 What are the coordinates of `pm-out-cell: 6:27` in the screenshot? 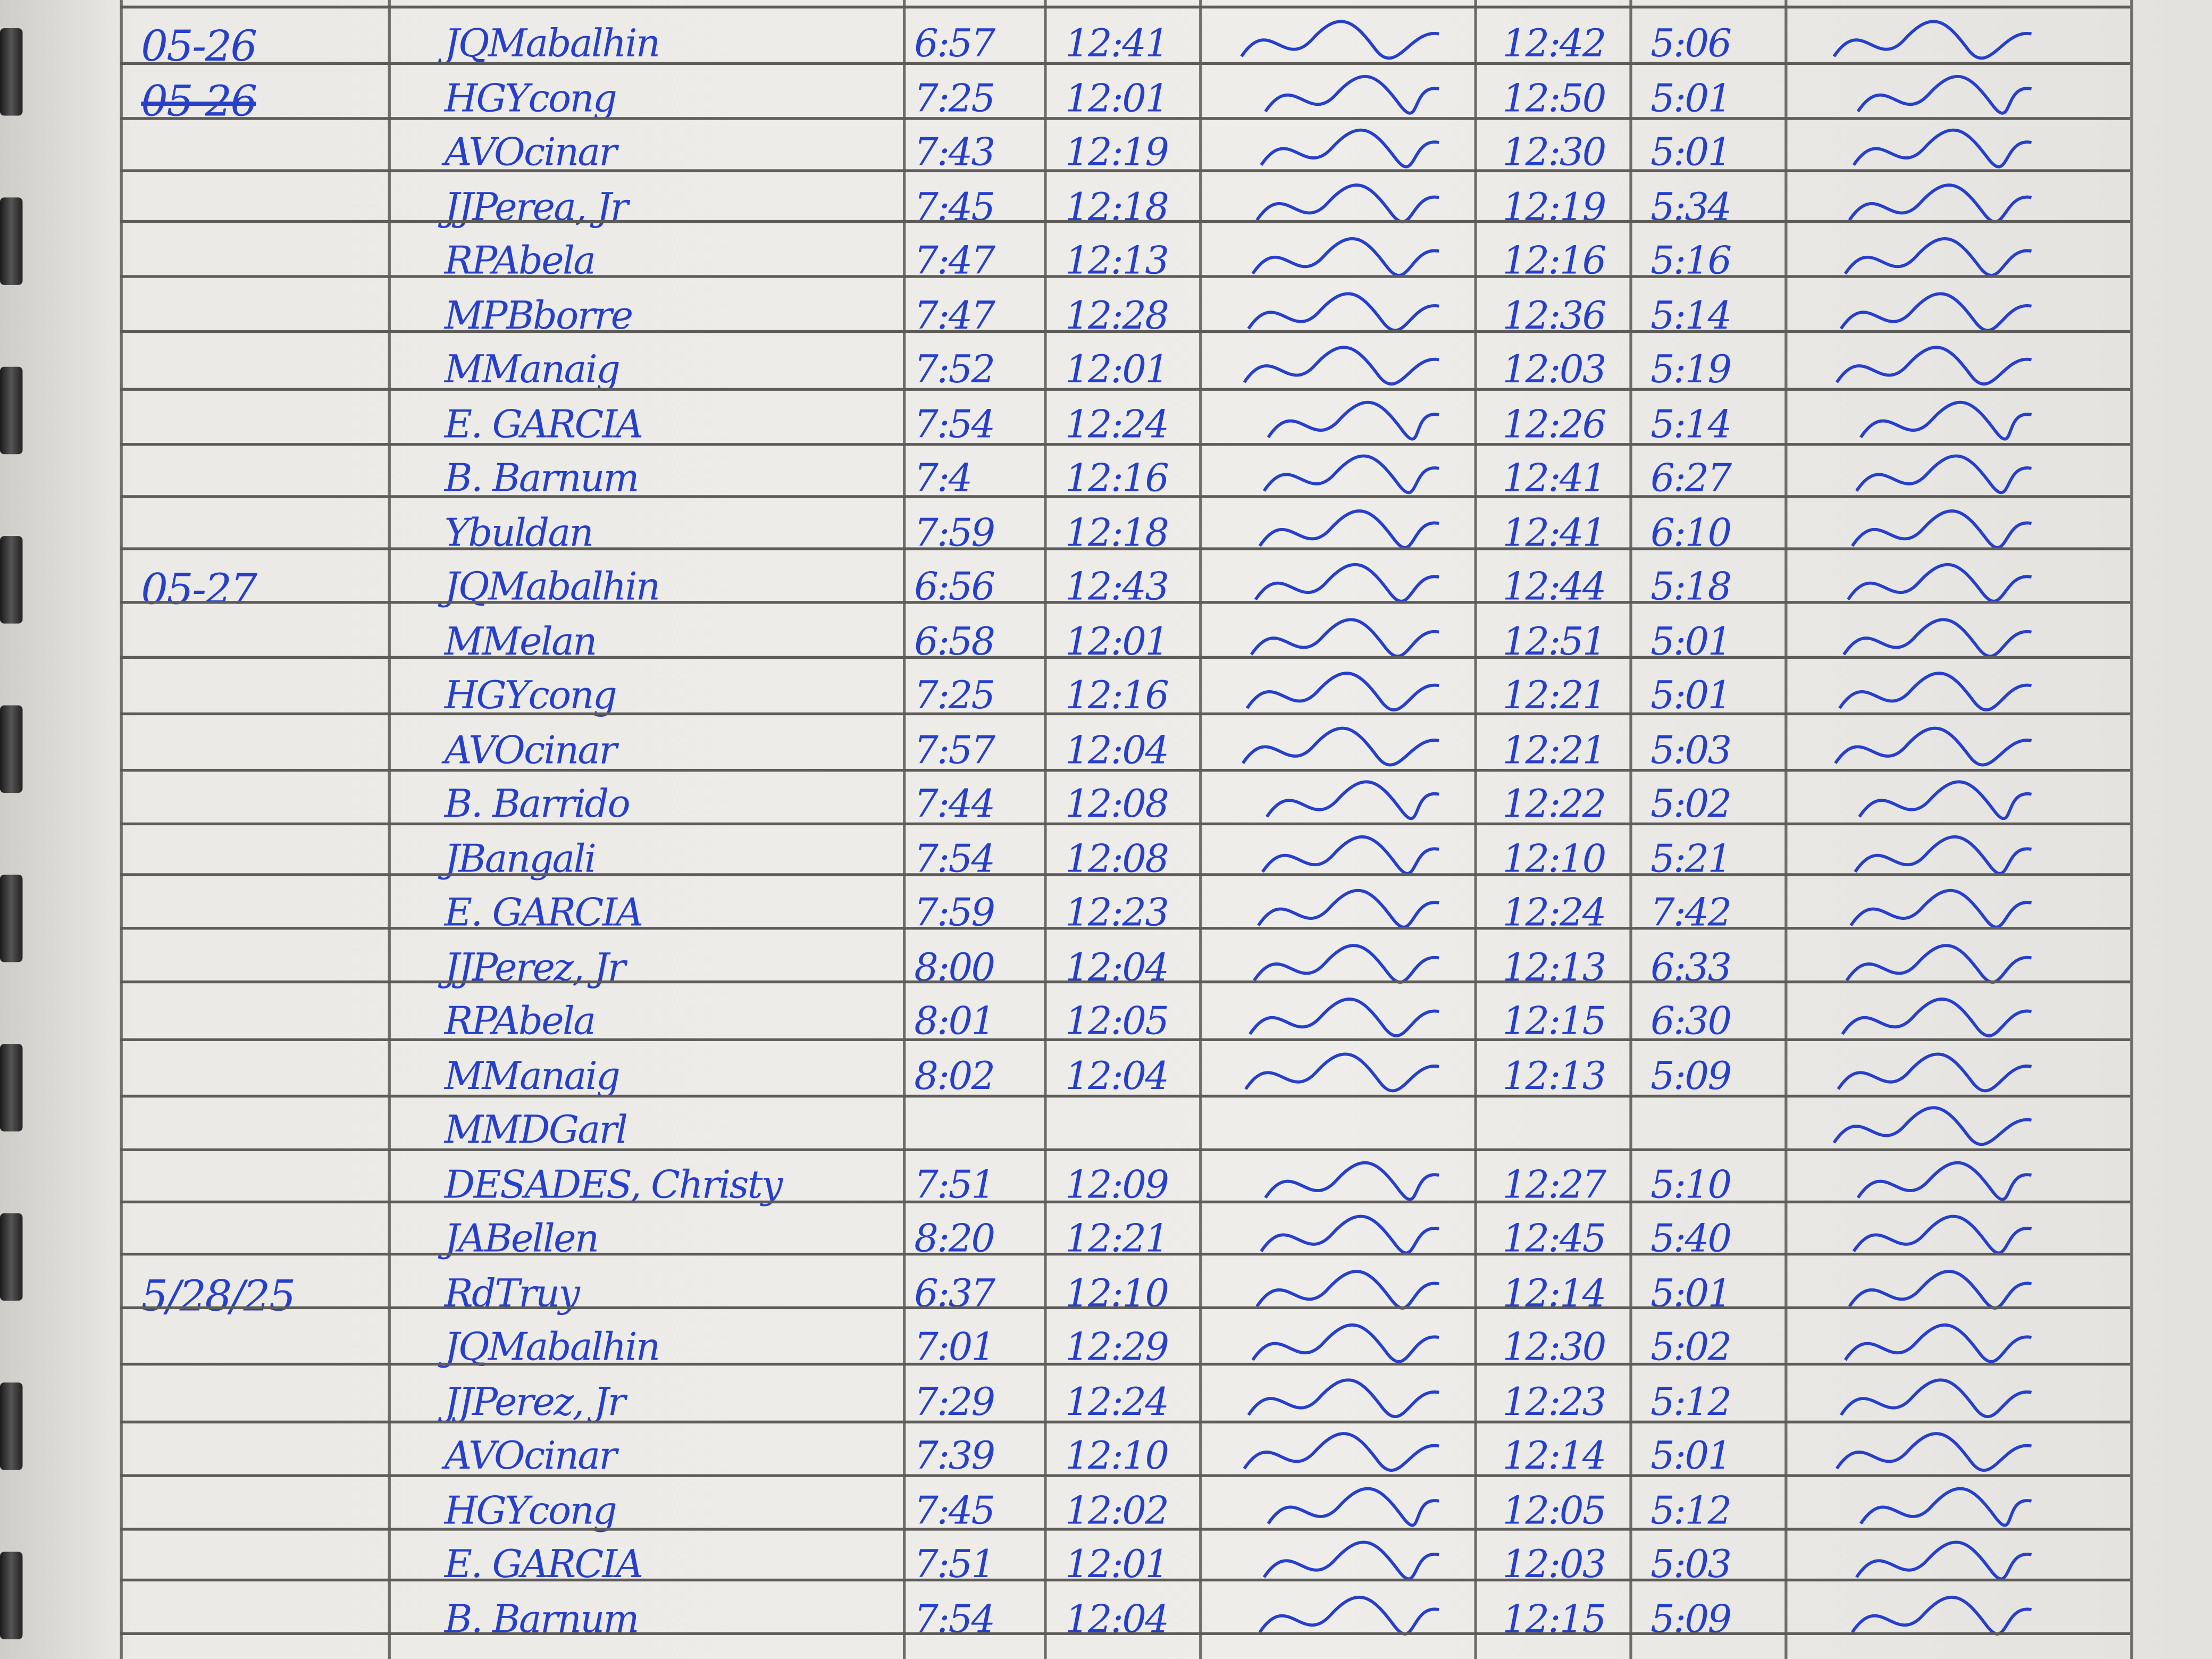 It's located at (1691, 479).